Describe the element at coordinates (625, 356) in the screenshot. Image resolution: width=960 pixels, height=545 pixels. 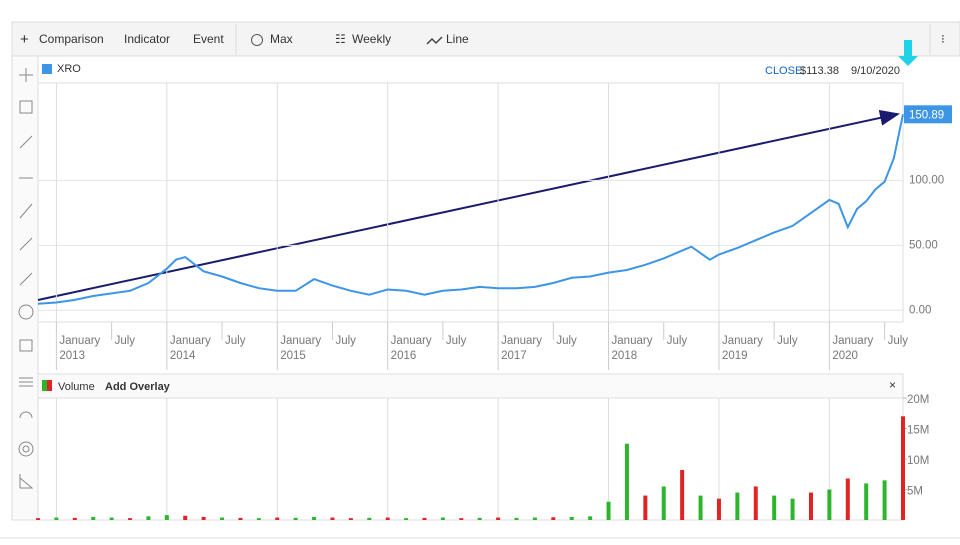
I see `x-tick-label-part: 2018` at that location.